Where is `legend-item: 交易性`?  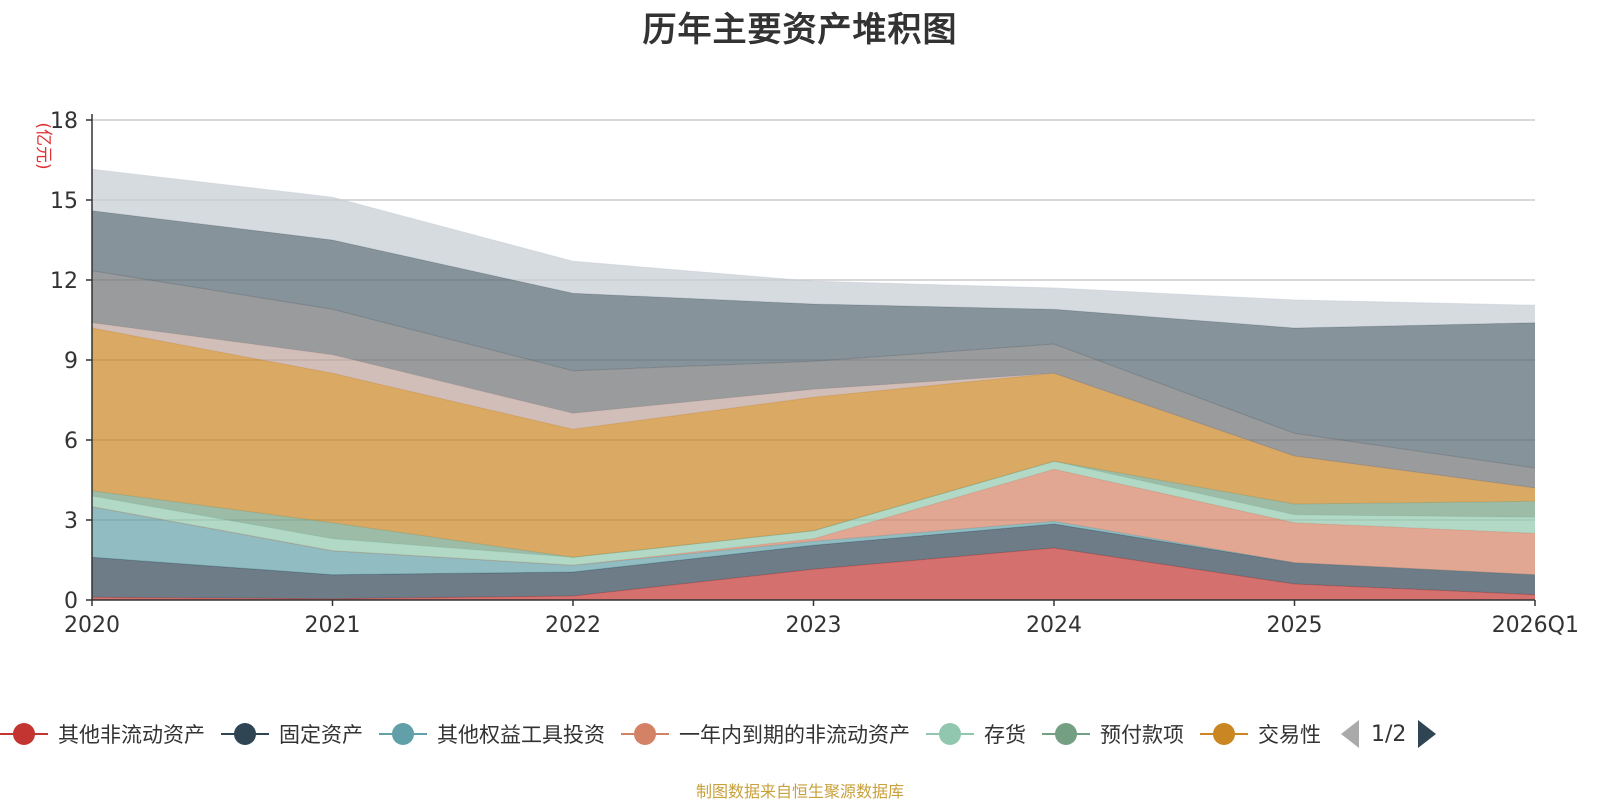
legend-item: 交易性 is located at coordinates (1260, 734).